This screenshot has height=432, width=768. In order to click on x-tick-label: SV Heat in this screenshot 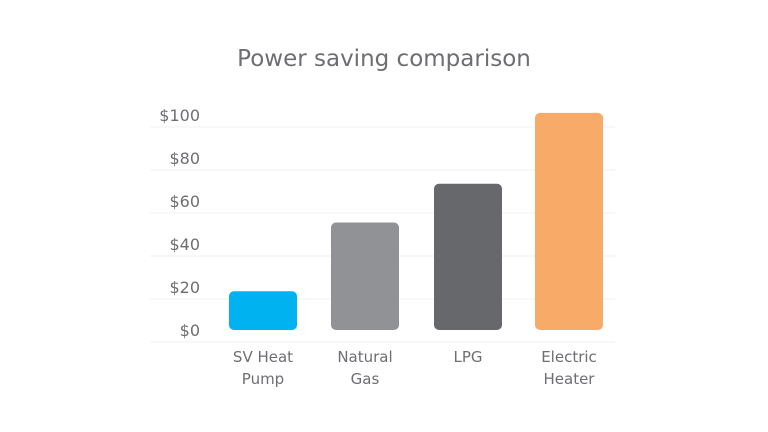, I will do `click(263, 357)`.